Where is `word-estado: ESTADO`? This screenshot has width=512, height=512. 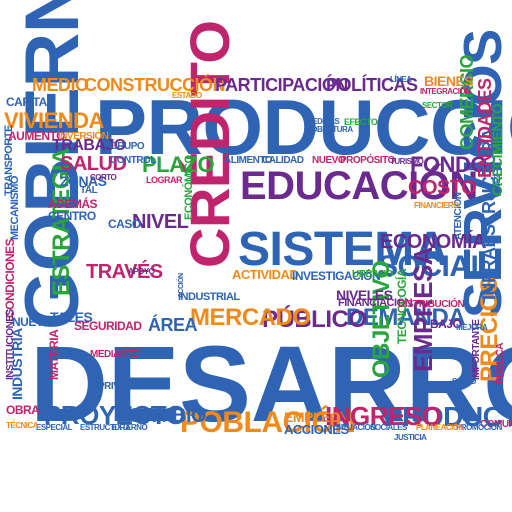
word-estado: ESTADO is located at coordinates (187, 95).